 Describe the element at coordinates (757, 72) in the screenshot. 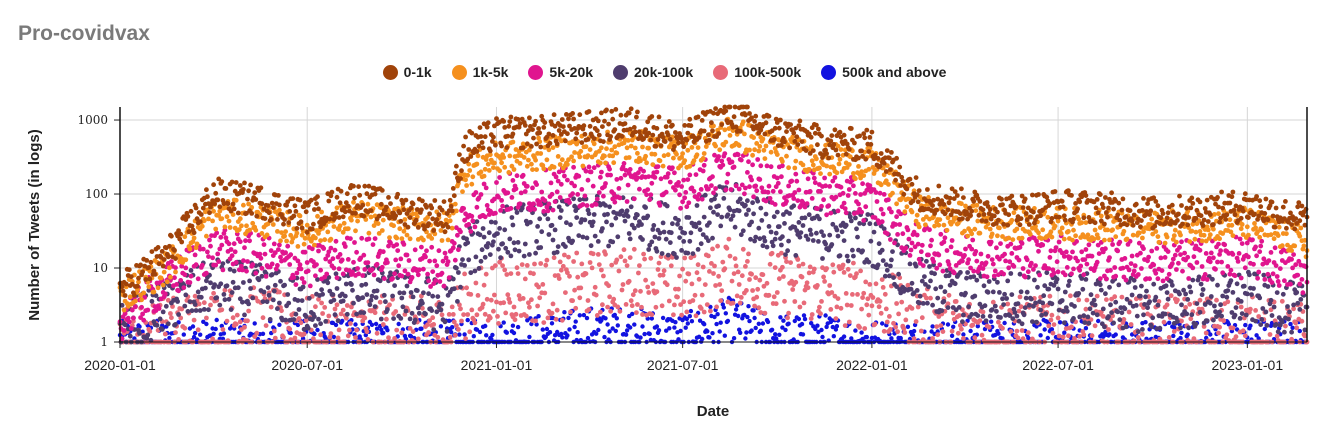

I see `legend-item-100k-500k: 100k-500k` at that location.